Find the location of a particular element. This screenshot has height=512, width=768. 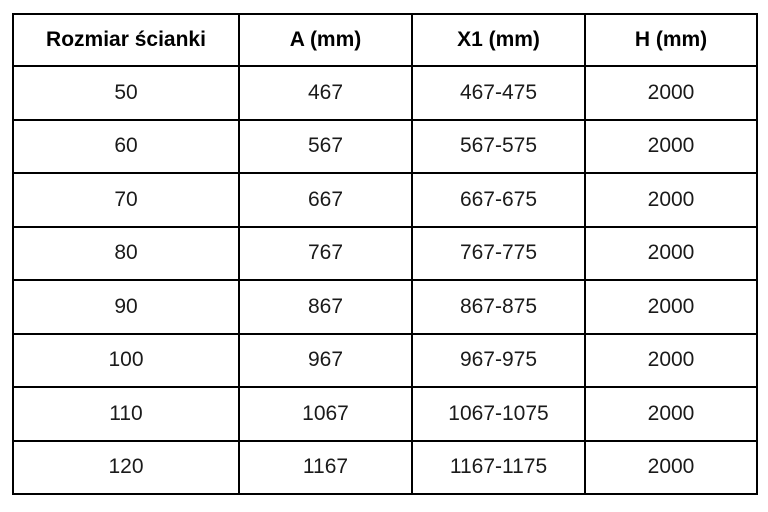

table-cell-r0-c0: 50 is located at coordinates (126, 93).